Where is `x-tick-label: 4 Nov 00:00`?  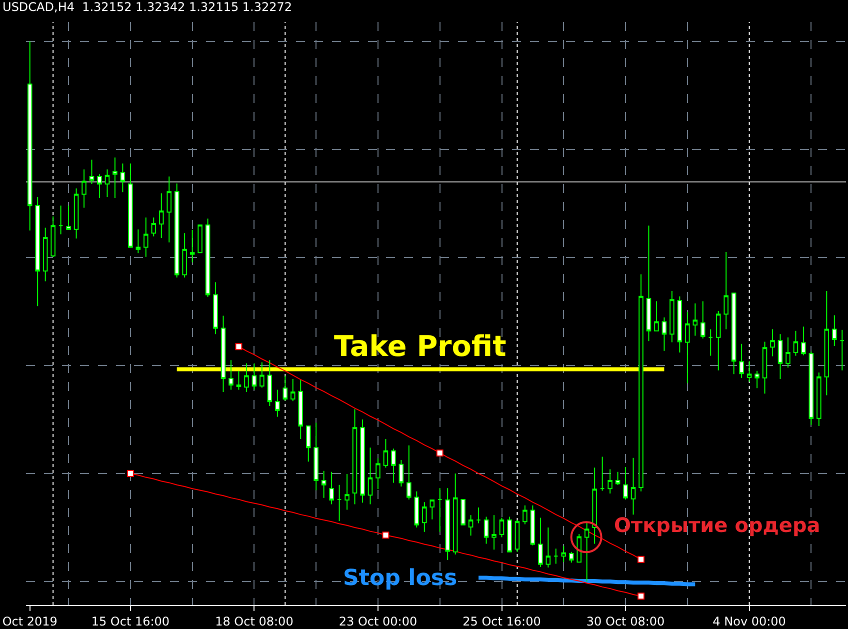 x-tick-label: 4 Nov 00:00 is located at coordinates (749, 621).